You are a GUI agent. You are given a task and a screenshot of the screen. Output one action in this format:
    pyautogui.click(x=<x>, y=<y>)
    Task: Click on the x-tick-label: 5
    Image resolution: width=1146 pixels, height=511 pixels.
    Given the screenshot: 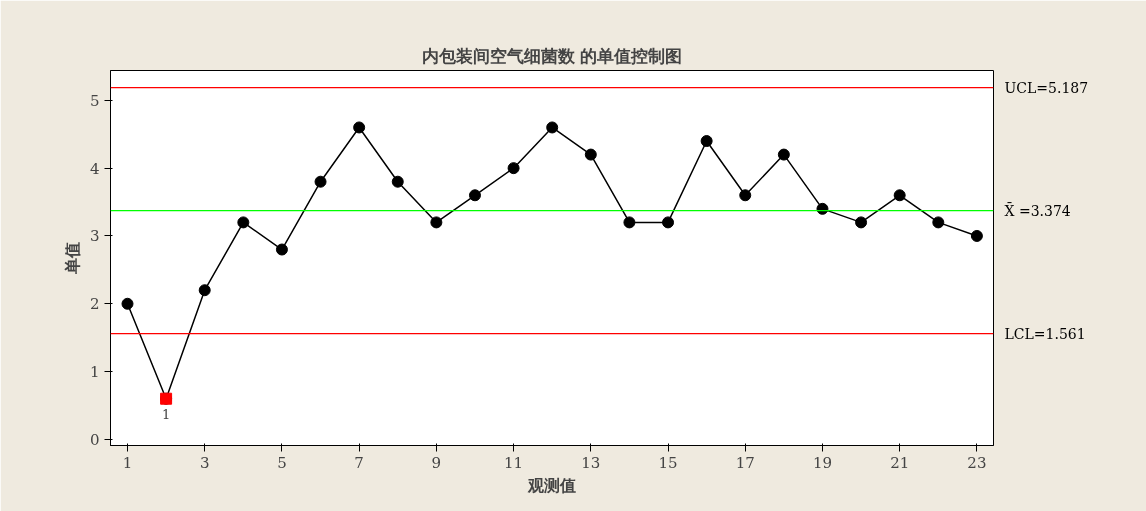 What is the action you would take?
    pyautogui.click(x=282, y=462)
    